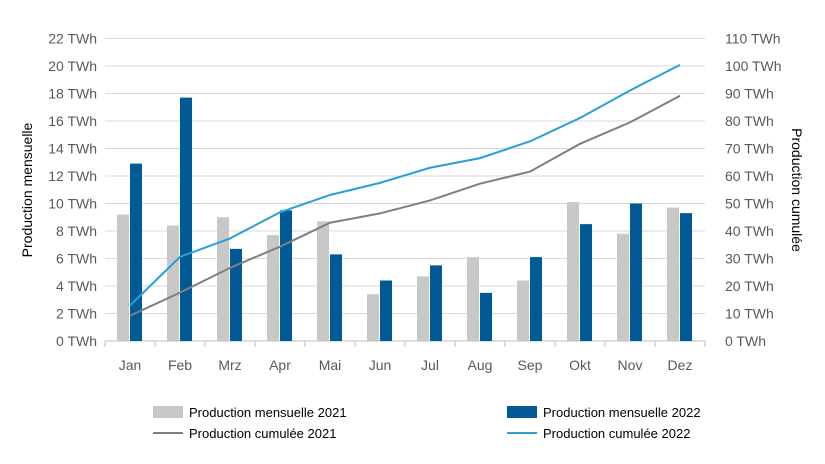  What do you see at coordinates (430, 365) in the screenshot?
I see `x-tick-label: Jul` at bounding box center [430, 365].